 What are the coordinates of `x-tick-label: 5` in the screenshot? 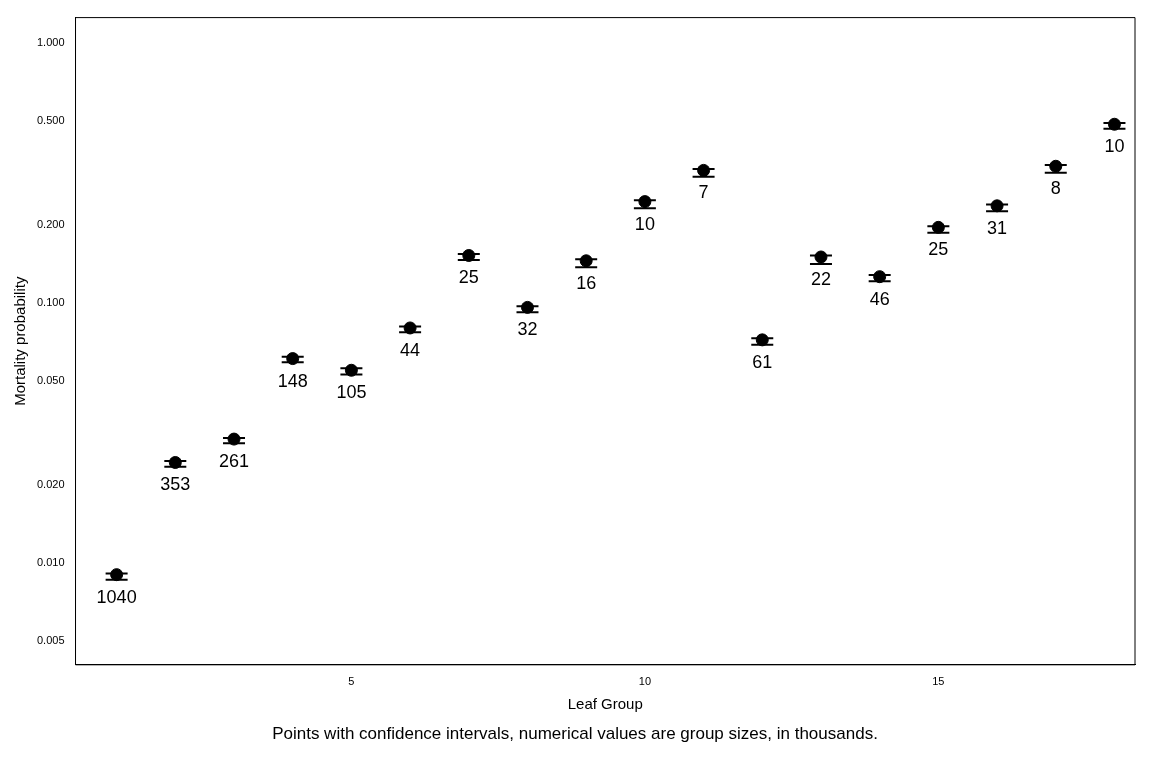 It's located at (351, 681).